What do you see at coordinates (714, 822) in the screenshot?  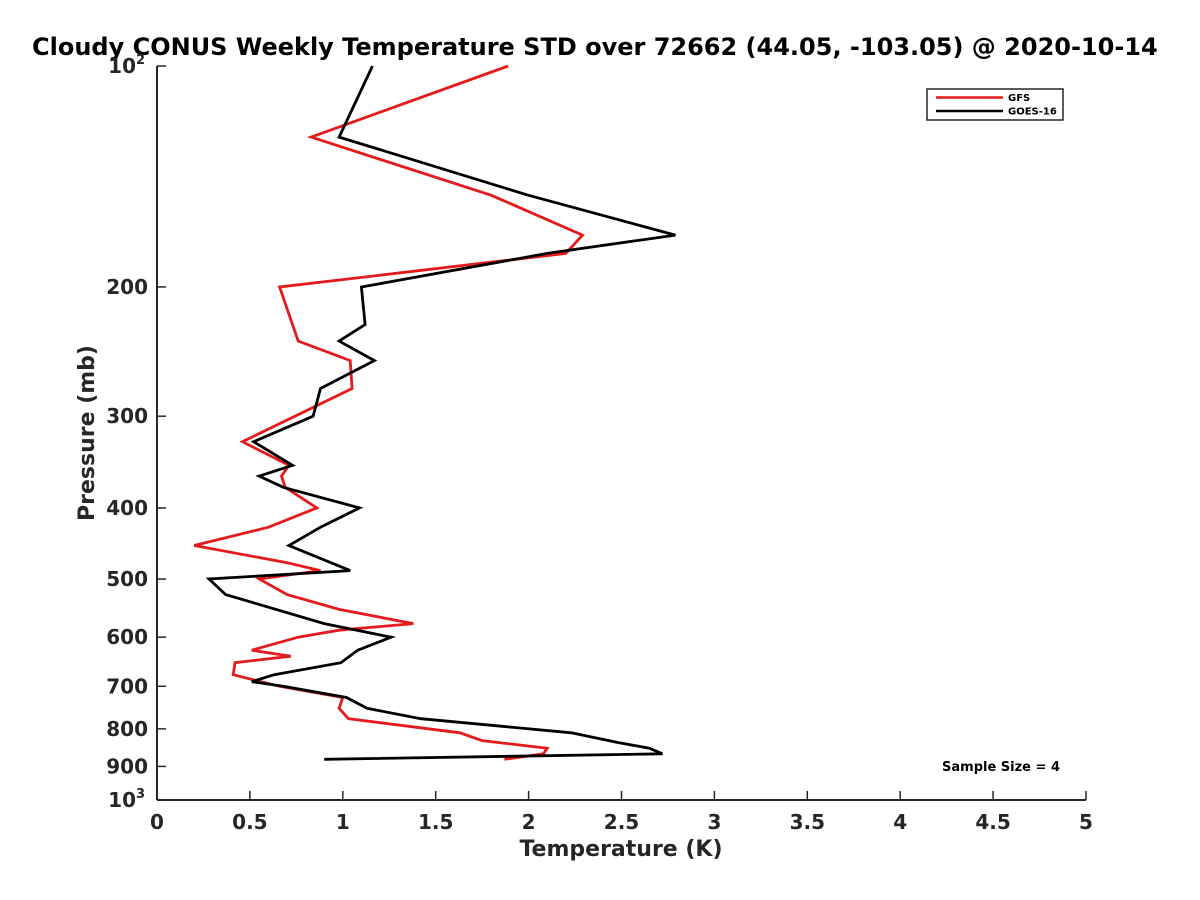 I see `x-tick-label: 3` at bounding box center [714, 822].